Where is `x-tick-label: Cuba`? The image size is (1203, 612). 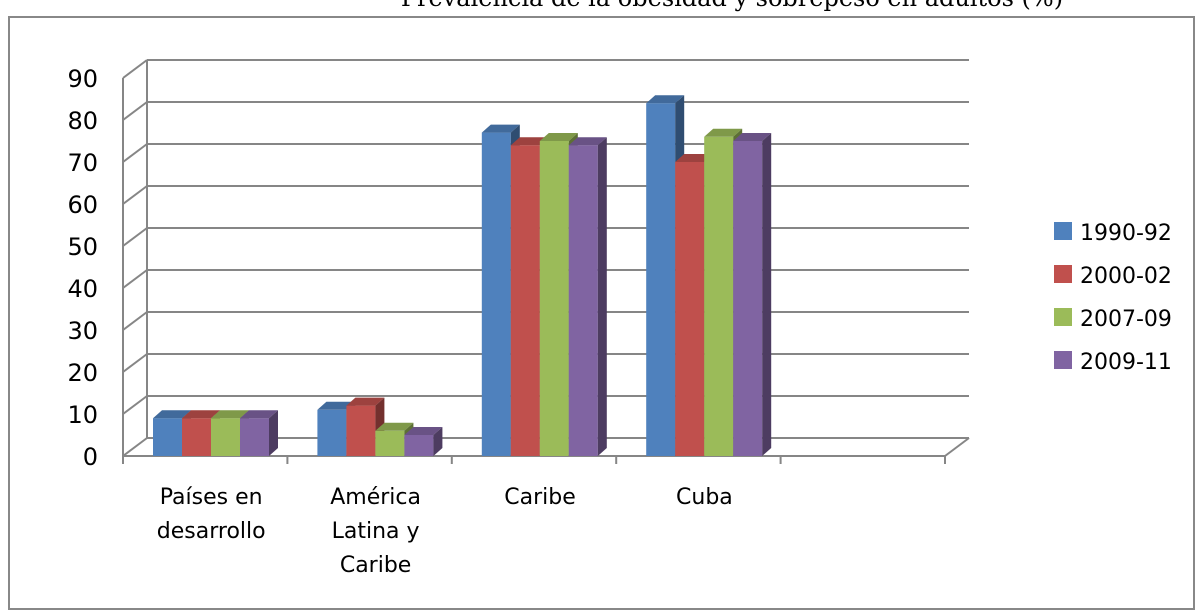
x-tick-label: Cuba is located at coordinates (704, 497).